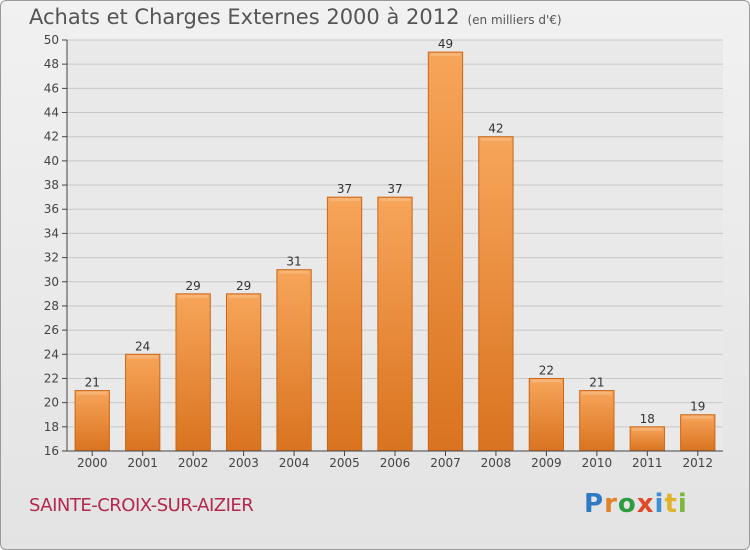 This screenshot has width=750, height=550. I want to click on data-label-2007: 49, so click(445, 44).